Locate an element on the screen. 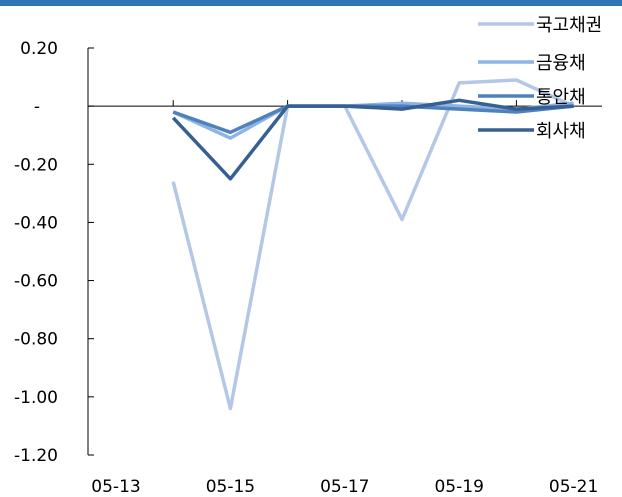 The height and width of the screenshot is (497, 622). top-accent-bar is located at coordinates (311, 3).